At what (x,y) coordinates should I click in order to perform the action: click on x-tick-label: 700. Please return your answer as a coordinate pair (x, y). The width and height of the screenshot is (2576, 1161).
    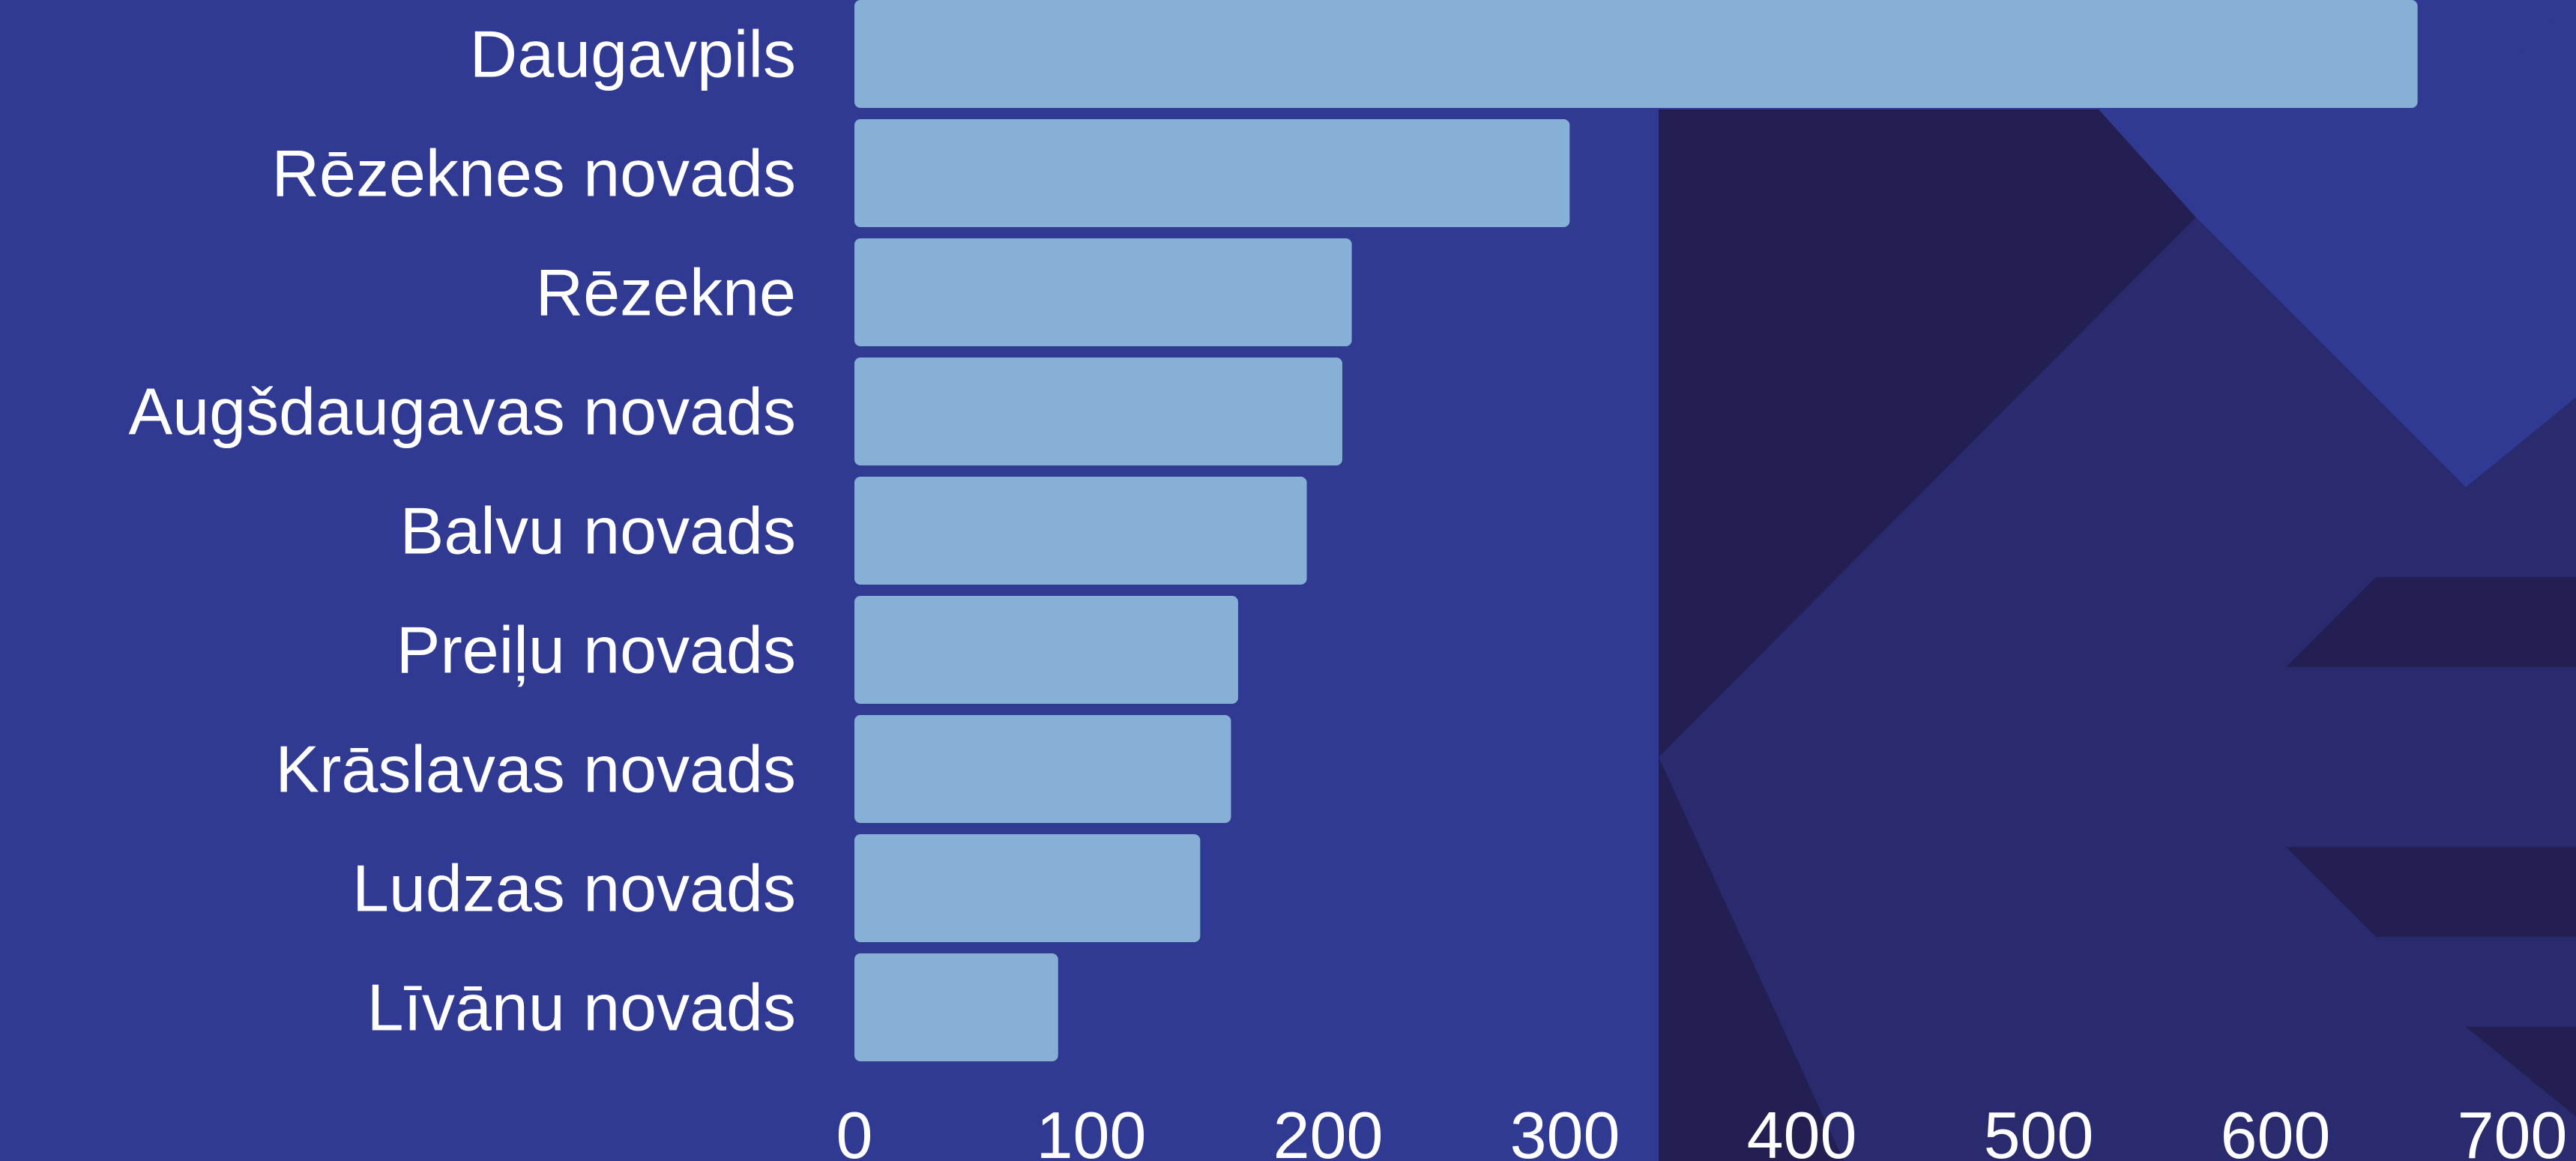
    Looking at the image, I should click on (2513, 1129).